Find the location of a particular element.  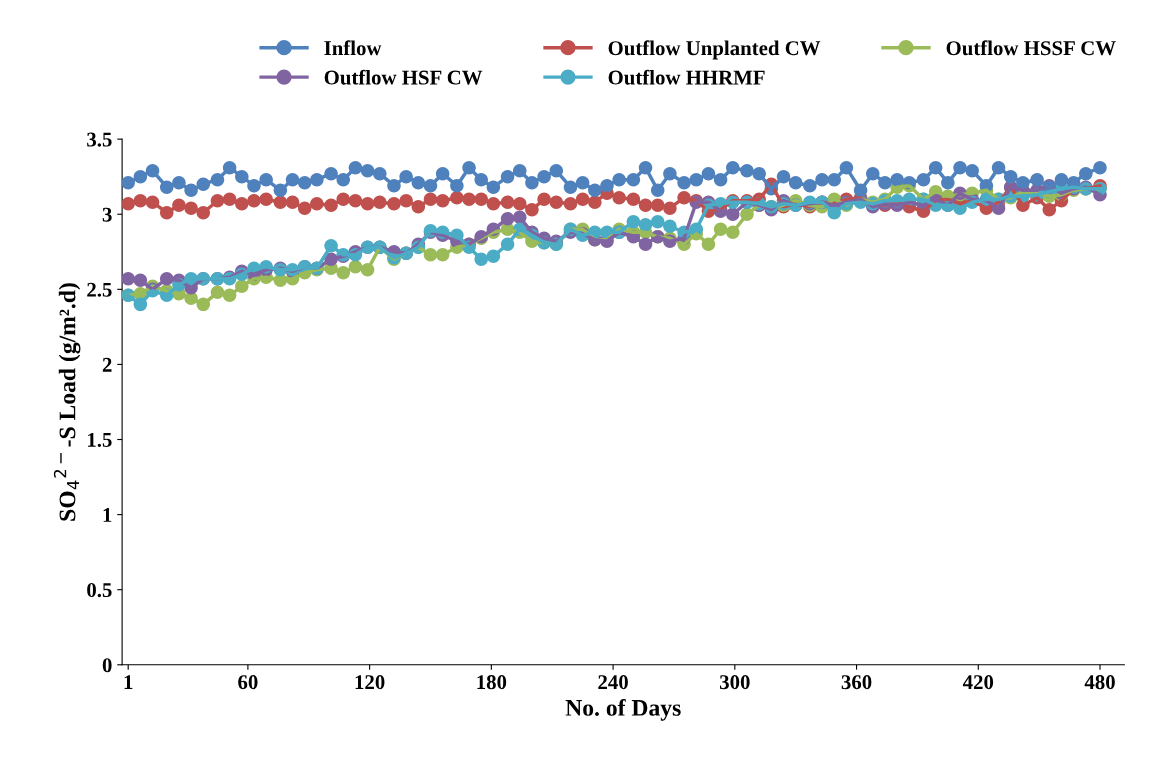

legend-label: Outflow HHRMF is located at coordinates (686, 77).